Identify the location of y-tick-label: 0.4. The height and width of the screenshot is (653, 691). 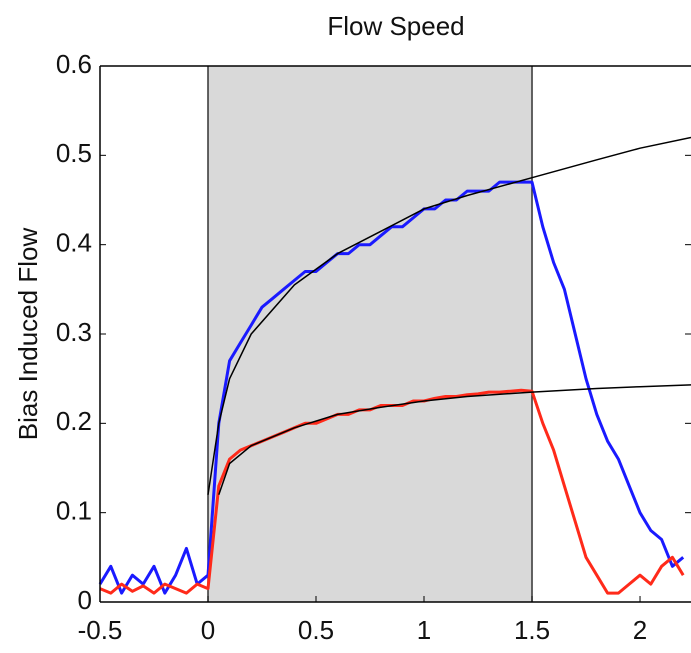
(74, 243).